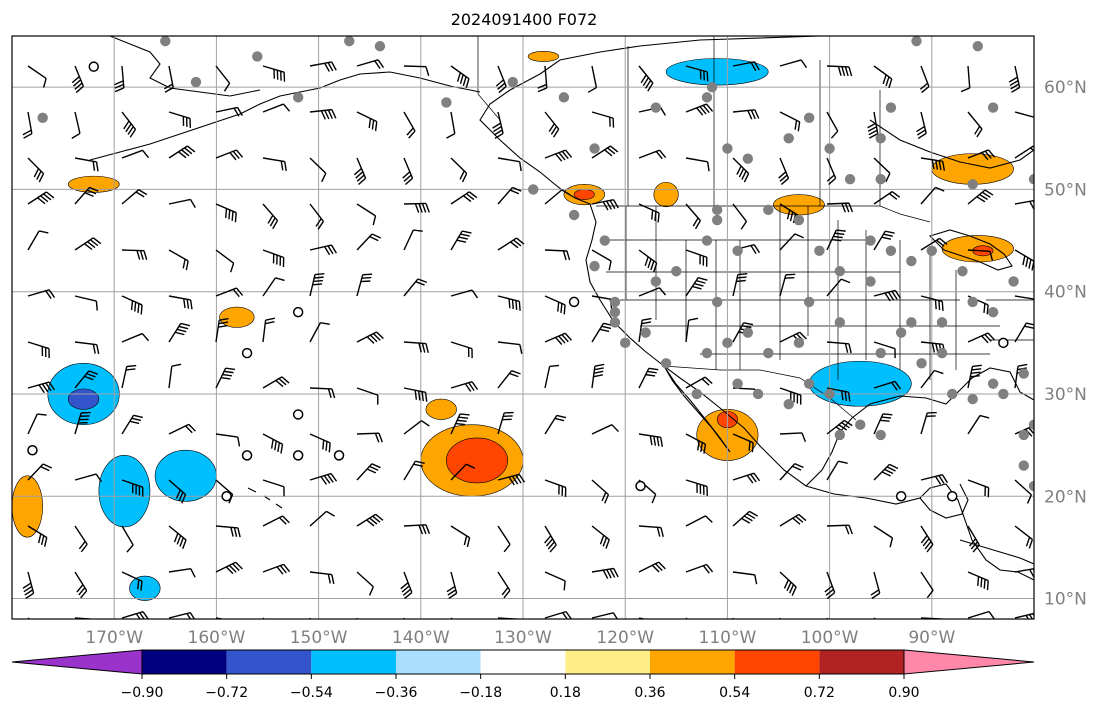 This screenshot has width=1105, height=712. Describe the element at coordinates (1065, 600) in the screenshot. I see `lat-label: 10°N` at that location.